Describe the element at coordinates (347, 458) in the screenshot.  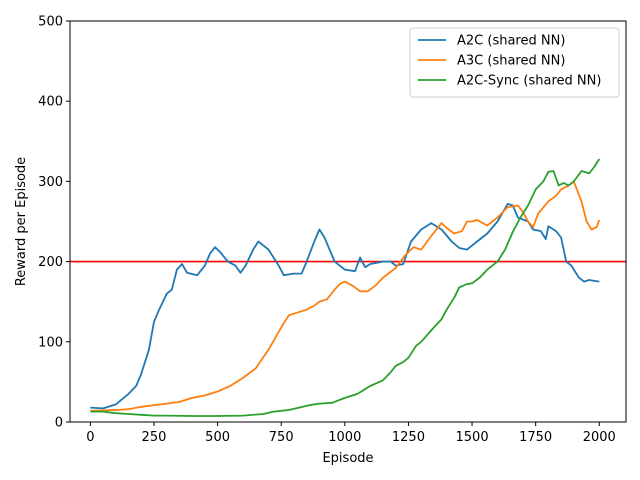
I see `x-axis-label: Episode` at that location.